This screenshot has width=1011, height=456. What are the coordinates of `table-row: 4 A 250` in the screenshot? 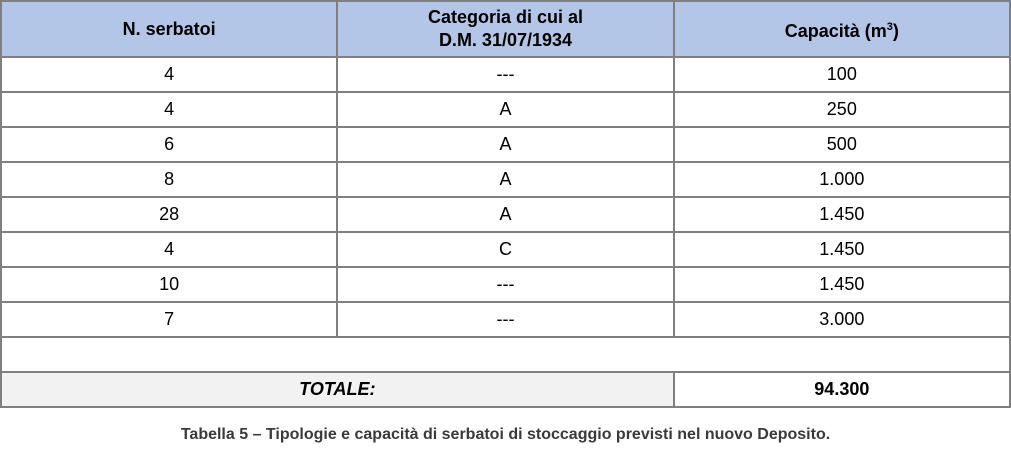 It's located at (505, 109).